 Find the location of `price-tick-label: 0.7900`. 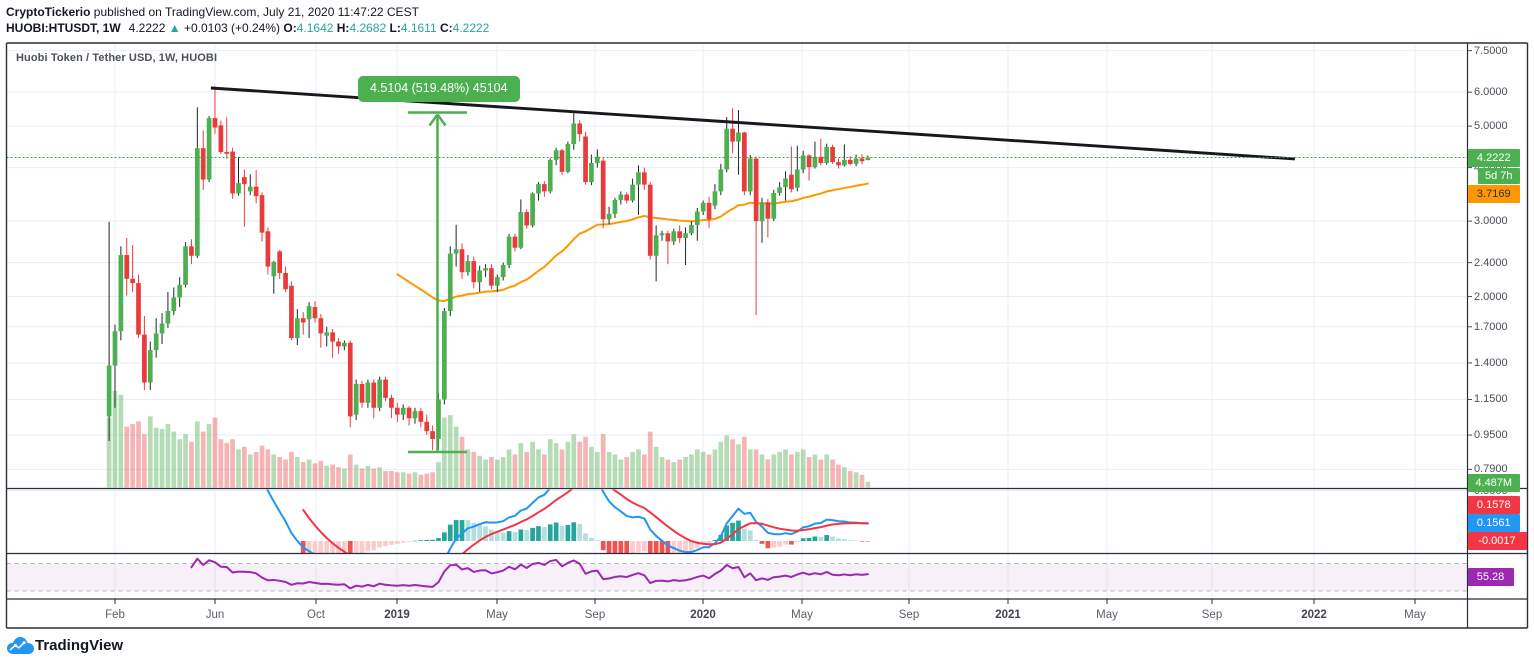

price-tick-label: 0.7900 is located at coordinates (1491, 469).